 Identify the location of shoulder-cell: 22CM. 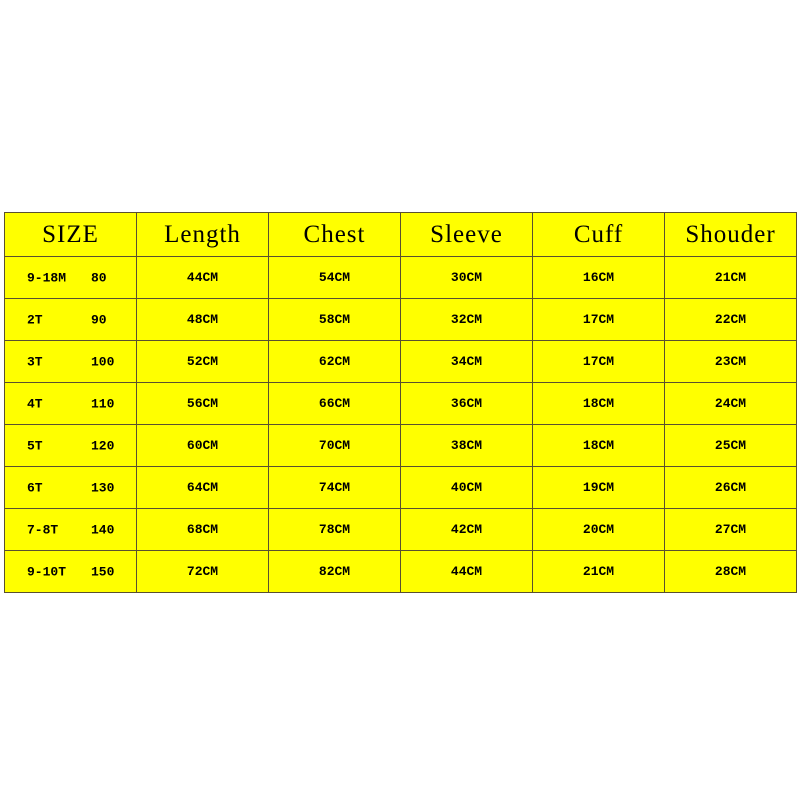
(730, 319).